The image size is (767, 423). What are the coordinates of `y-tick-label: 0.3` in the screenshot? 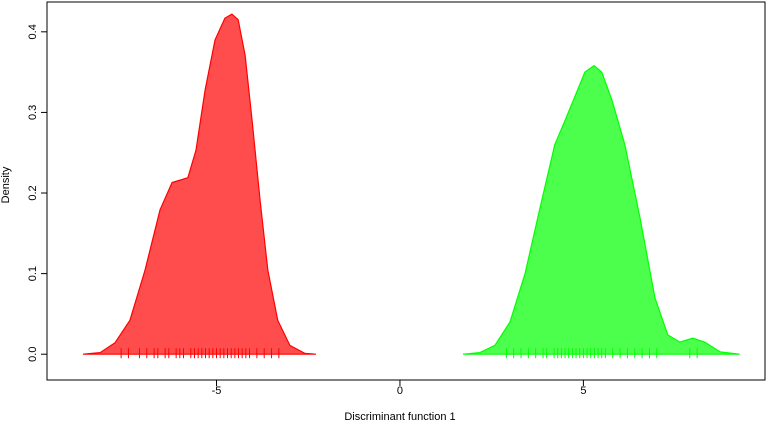 It's located at (33, 112).